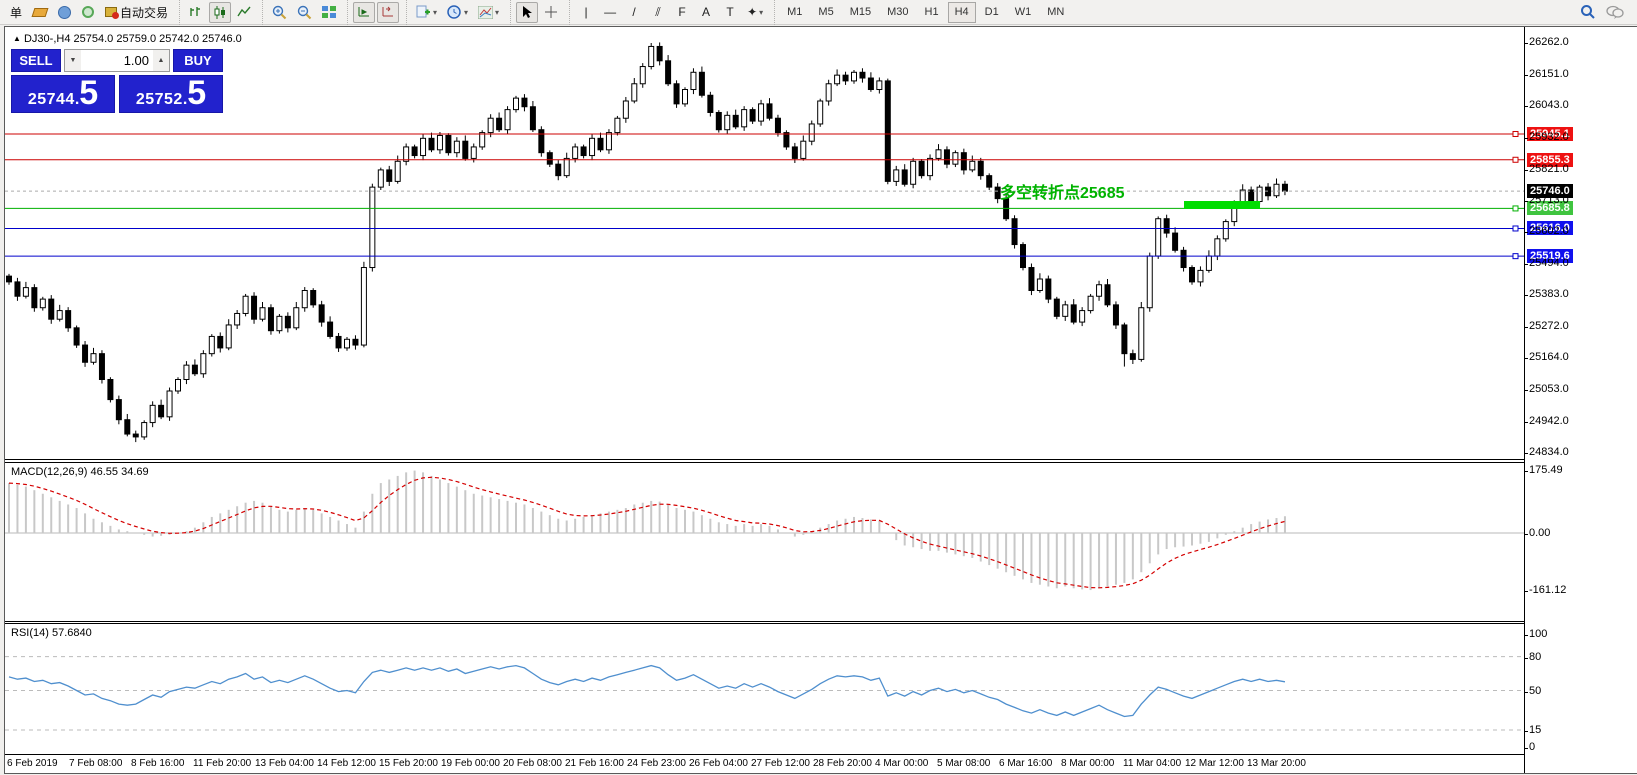  Describe the element at coordinates (1547, 294) in the screenshot. I see `price-axis-tick: 25383.0` at that location.